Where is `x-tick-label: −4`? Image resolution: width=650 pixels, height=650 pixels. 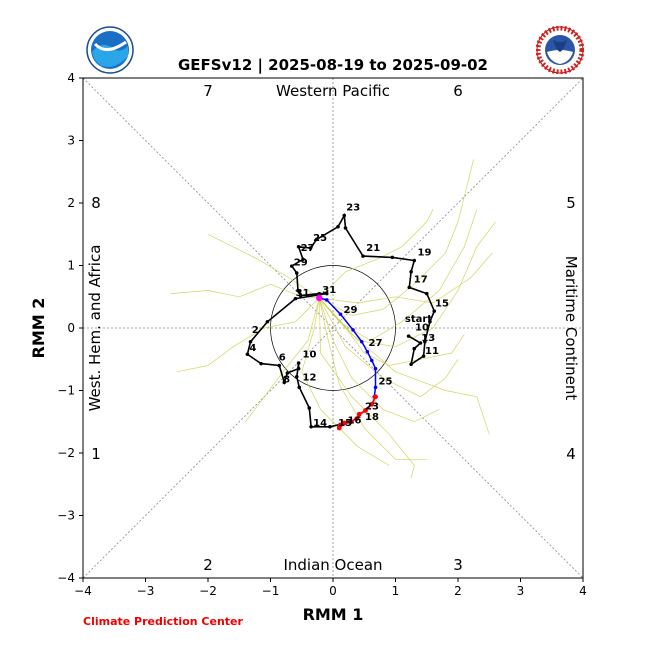
x-tick-label: −4 is located at coordinates (83, 591).